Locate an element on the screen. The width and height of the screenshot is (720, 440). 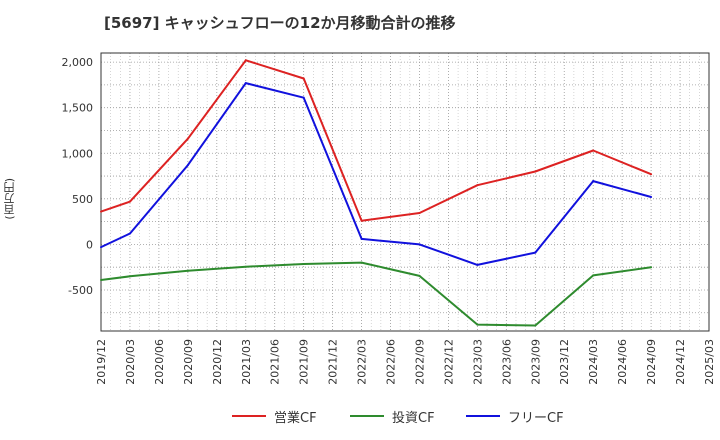
x-tick-label: 2021/12 is located at coordinates (333, 362).